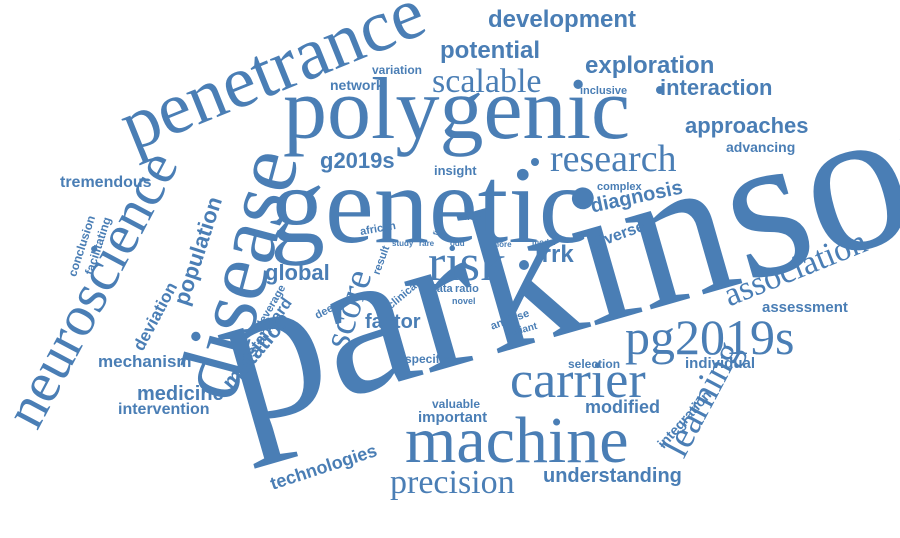 Image resolution: width=900 pixels, height=538 pixels. What do you see at coordinates (297, 272) in the screenshot?
I see `word-global: global` at bounding box center [297, 272].